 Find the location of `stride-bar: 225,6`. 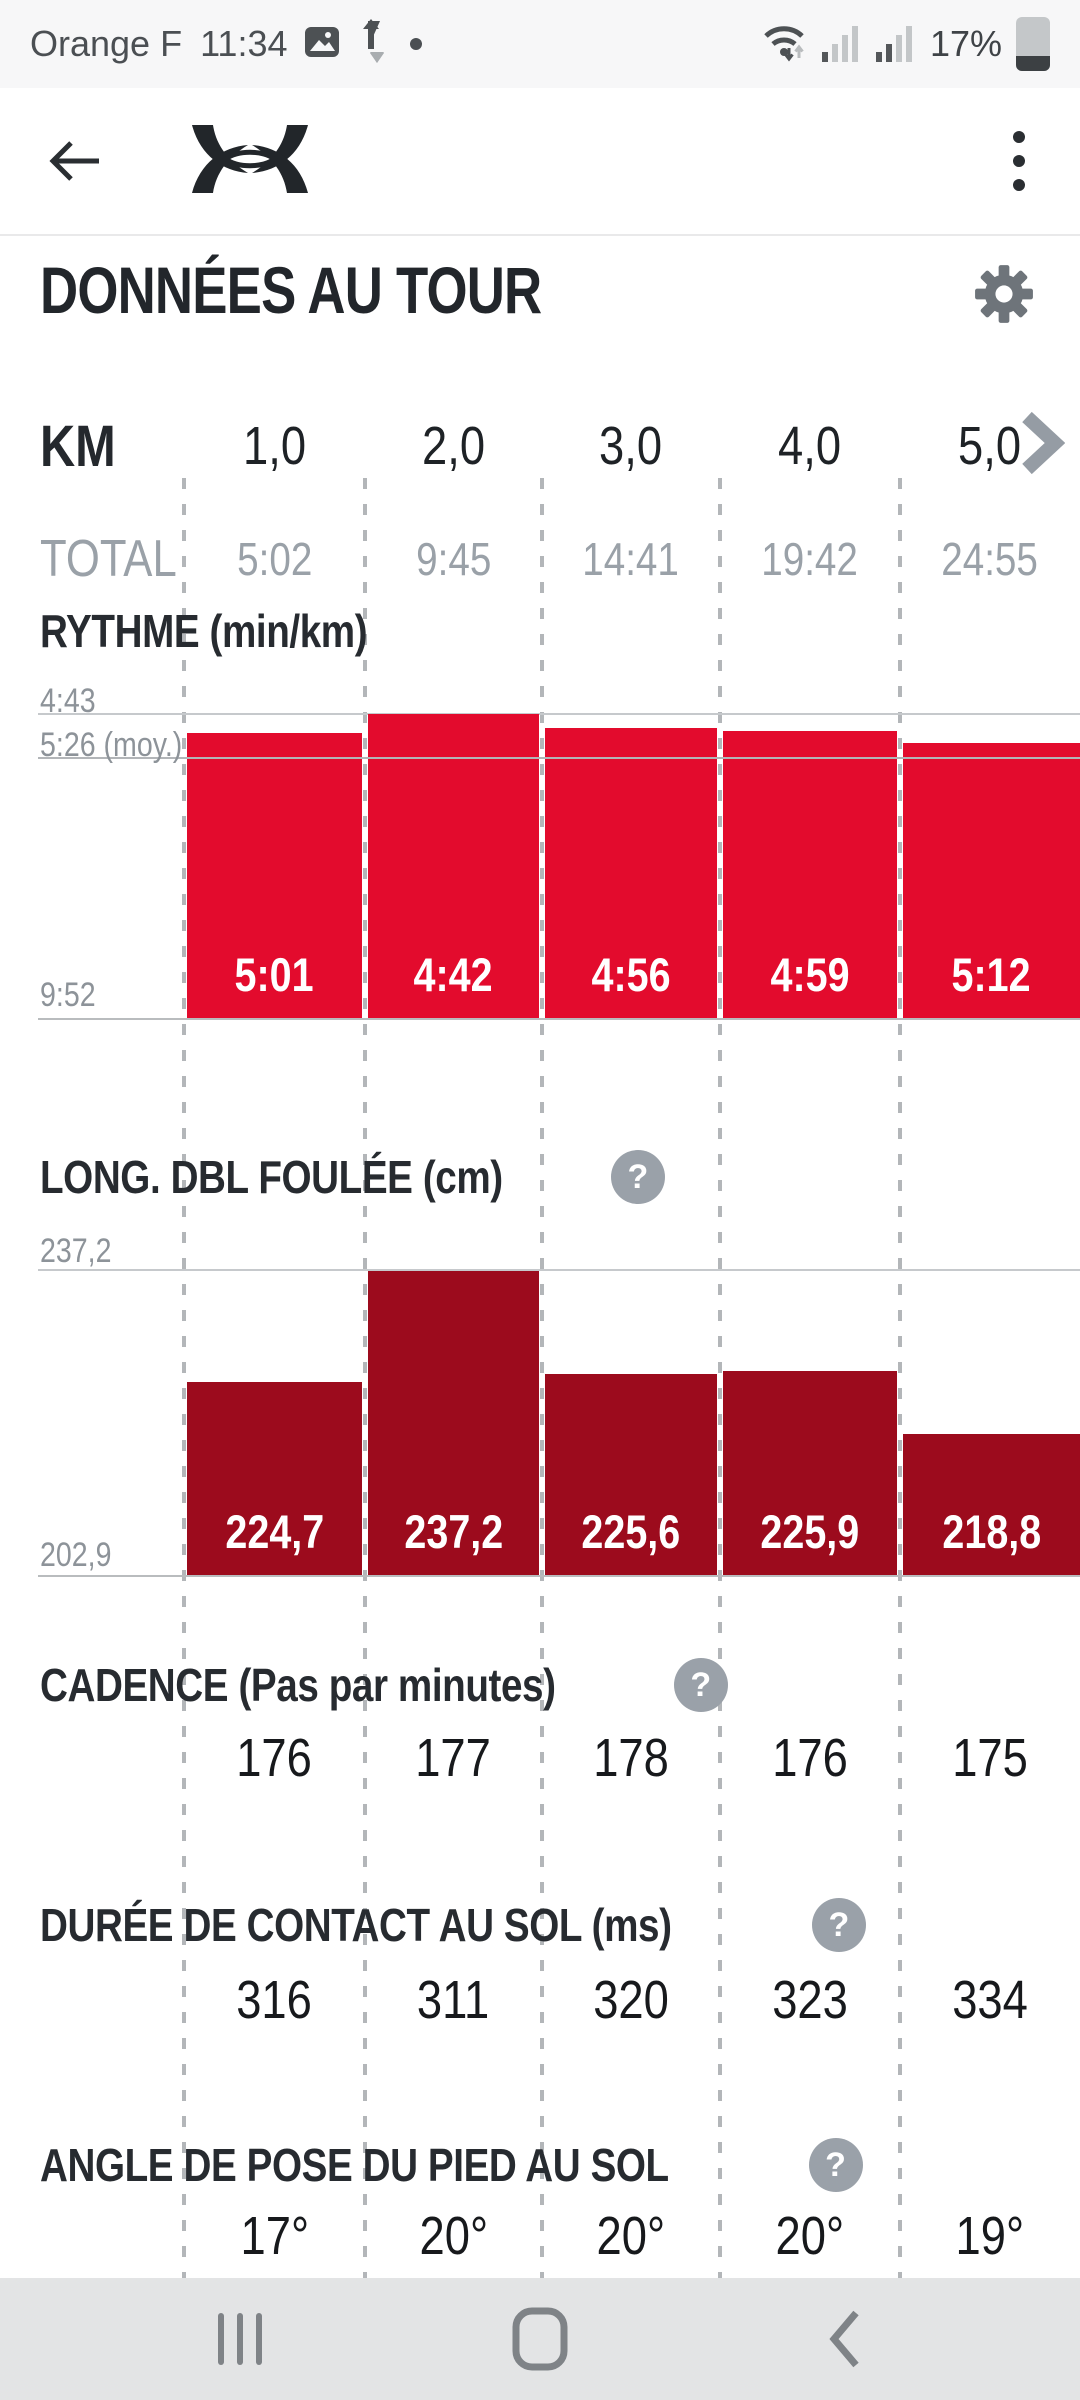

stride-bar: 225,6 is located at coordinates (631, 1474).